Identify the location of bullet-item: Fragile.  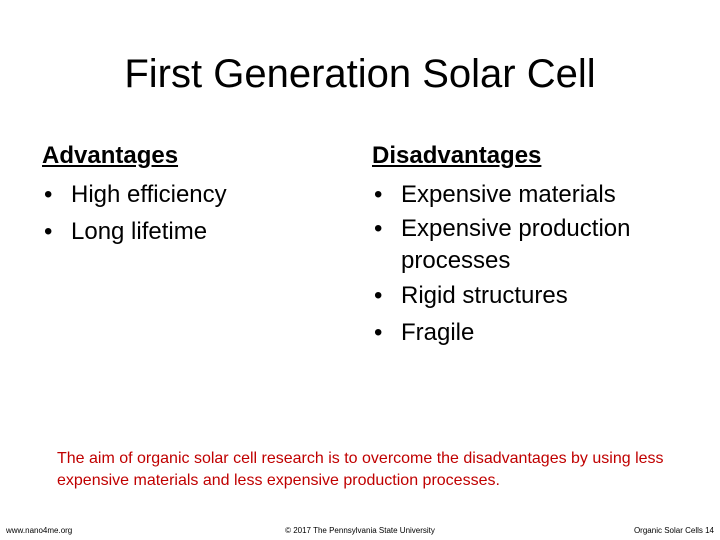
(527, 332).